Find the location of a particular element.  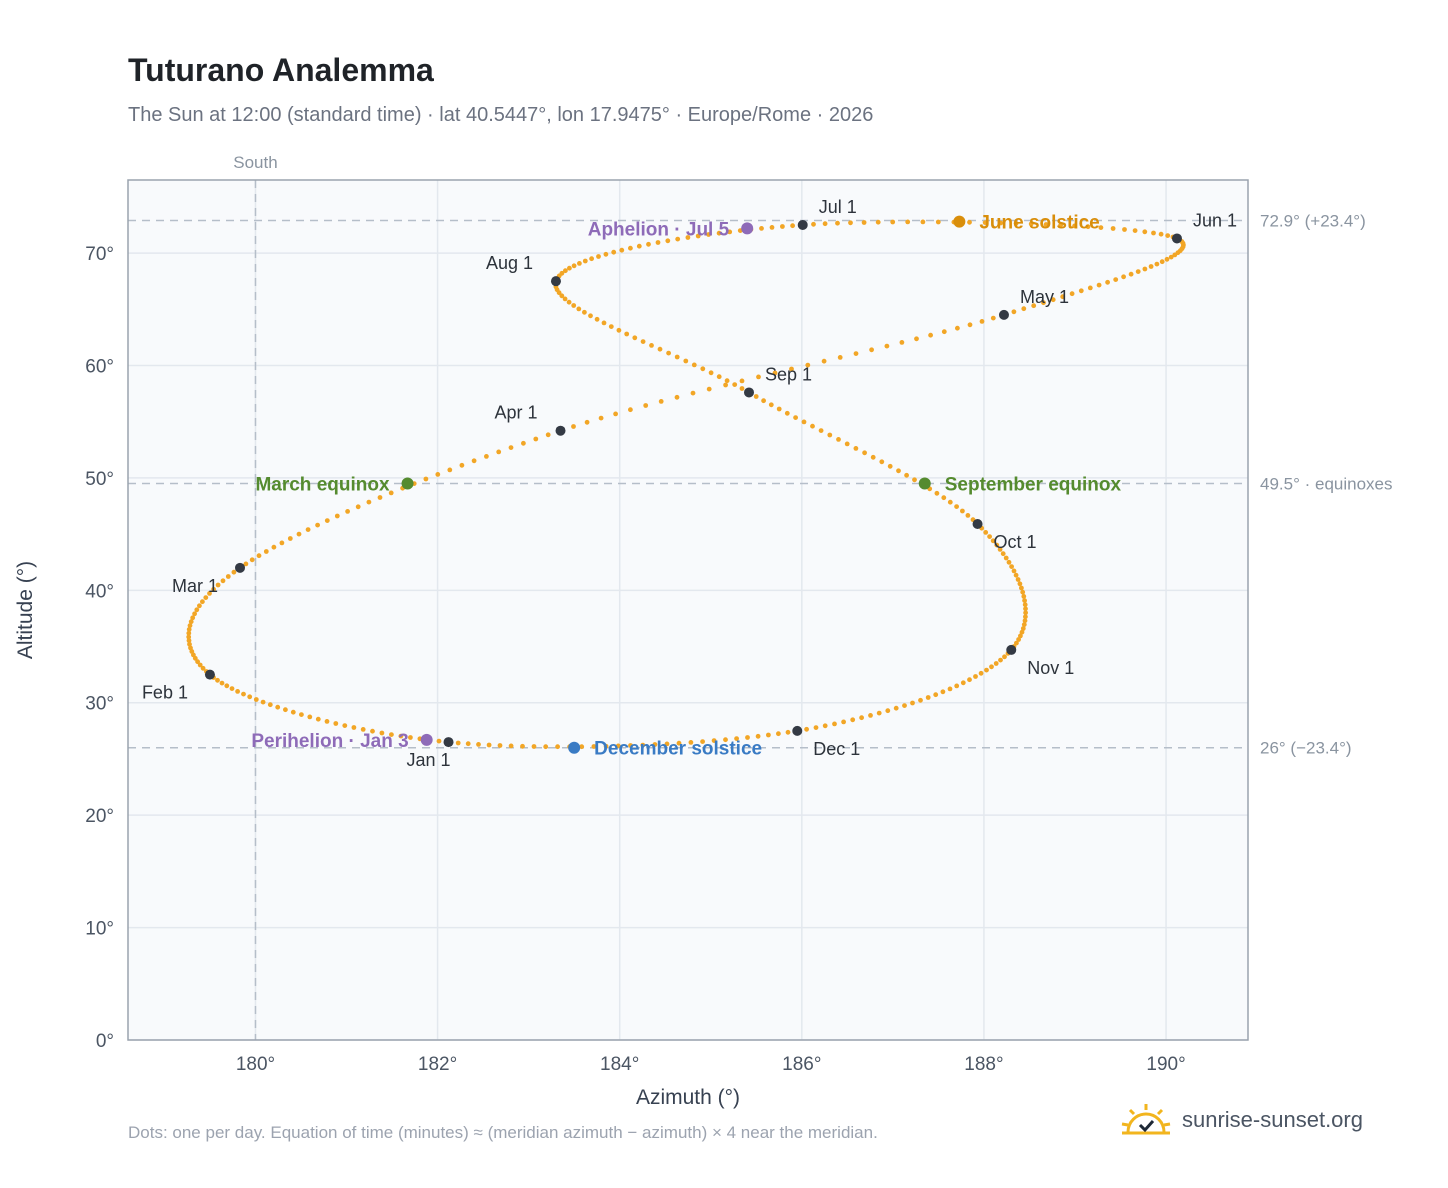

event-label: Aphelion · Jul 5 is located at coordinates (659, 229).